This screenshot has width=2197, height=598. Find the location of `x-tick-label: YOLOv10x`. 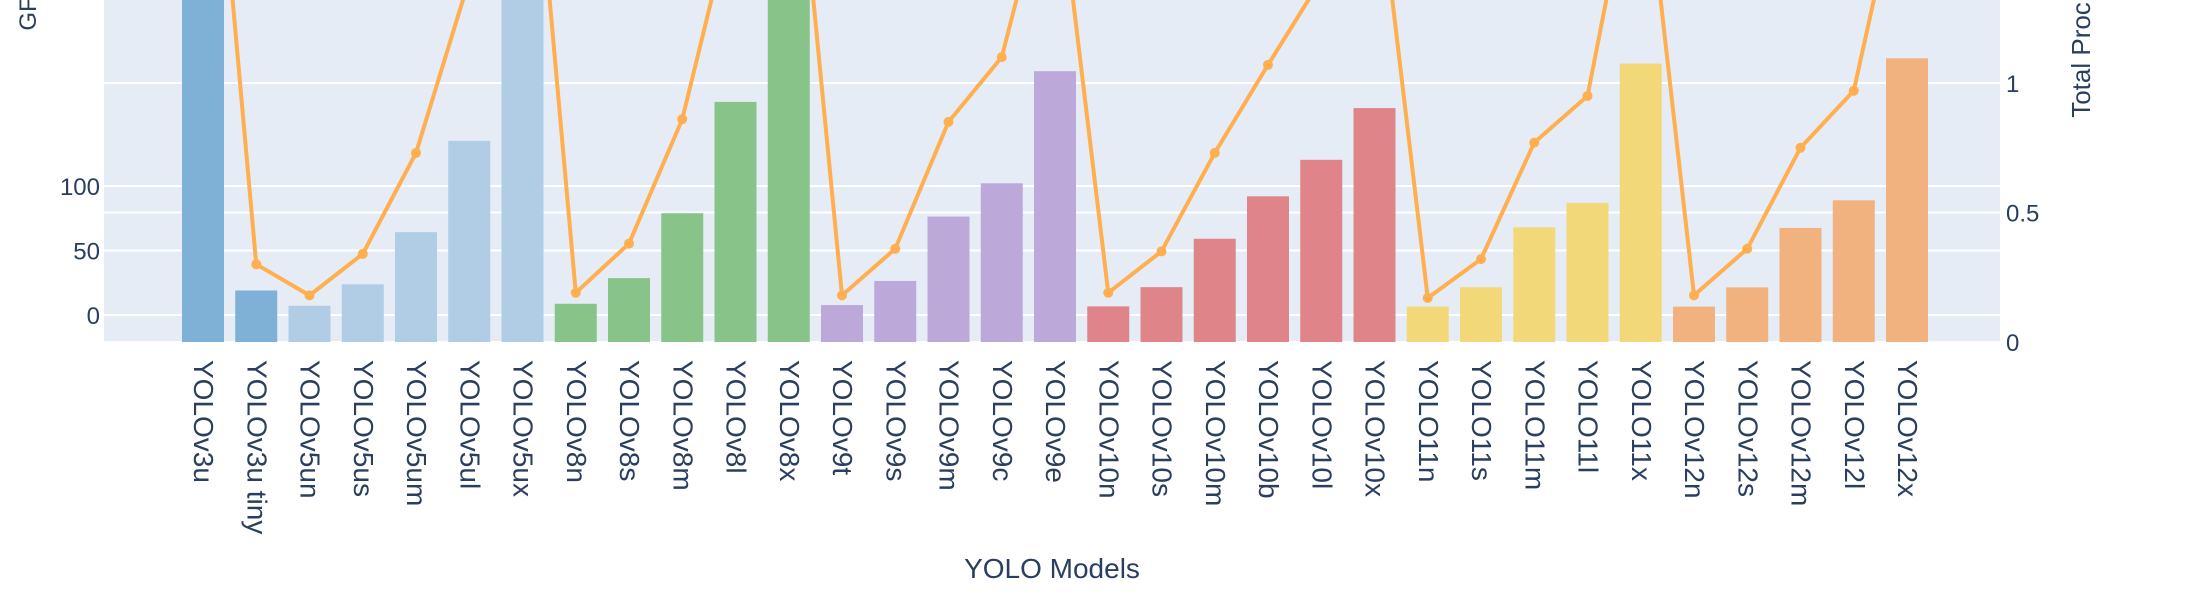

x-tick-label: YOLOv10x is located at coordinates (1375, 428).